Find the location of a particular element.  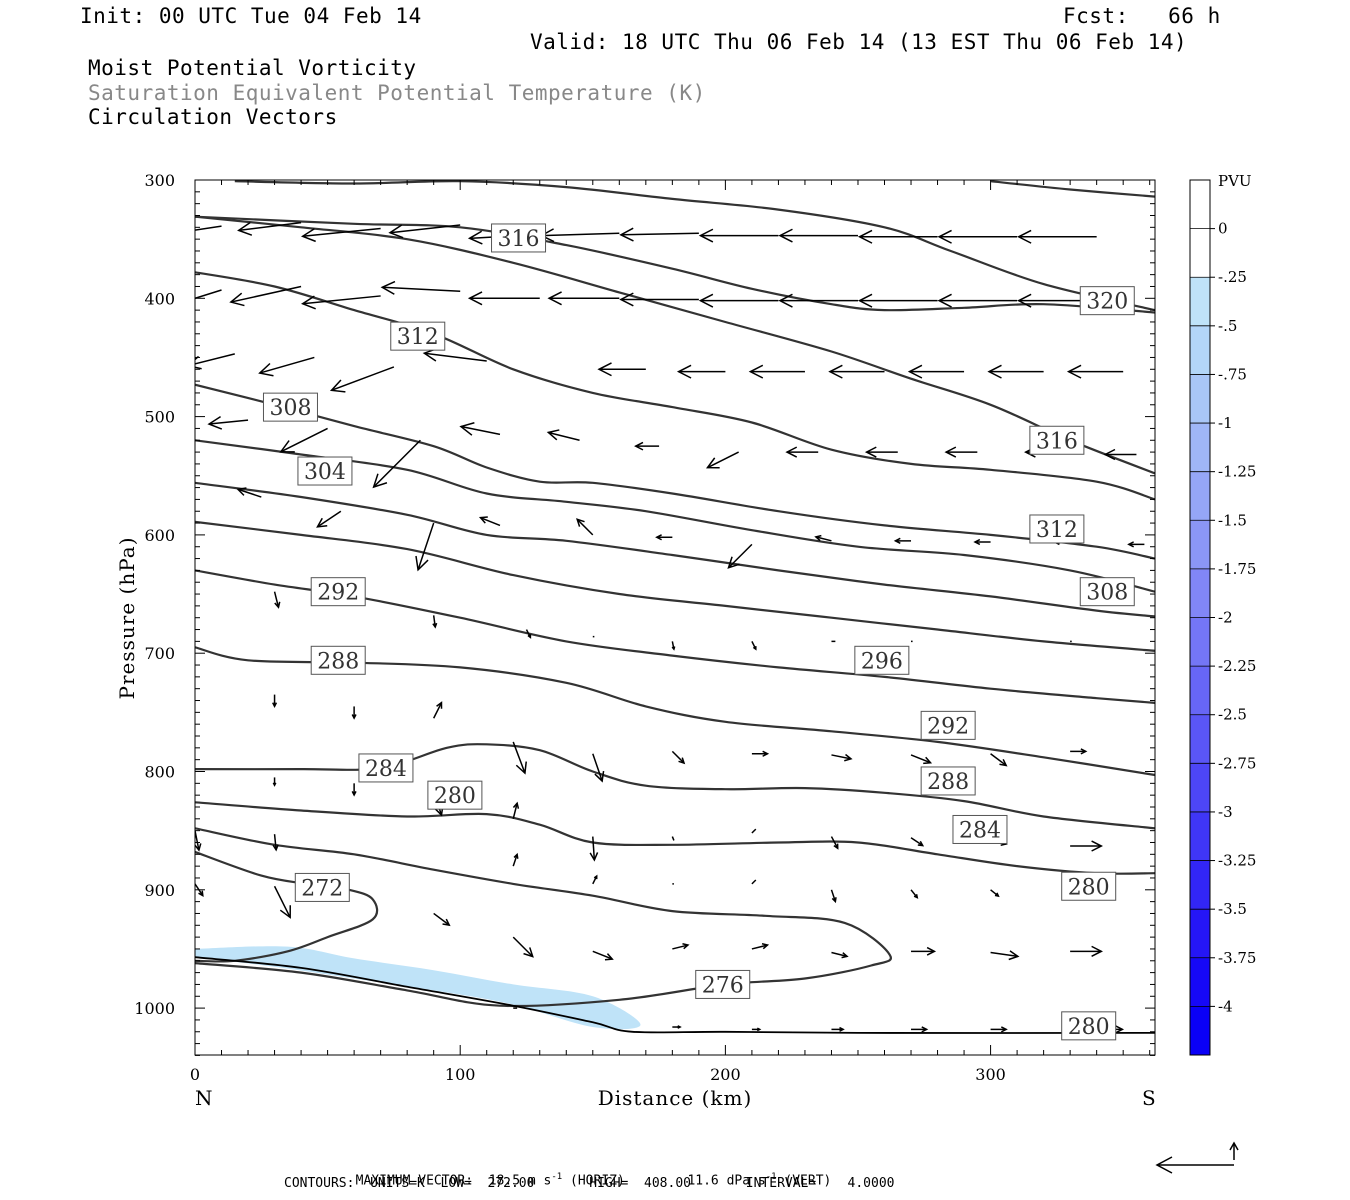

colorbar-level-label: -3.5 is located at coordinates (1232, 909).